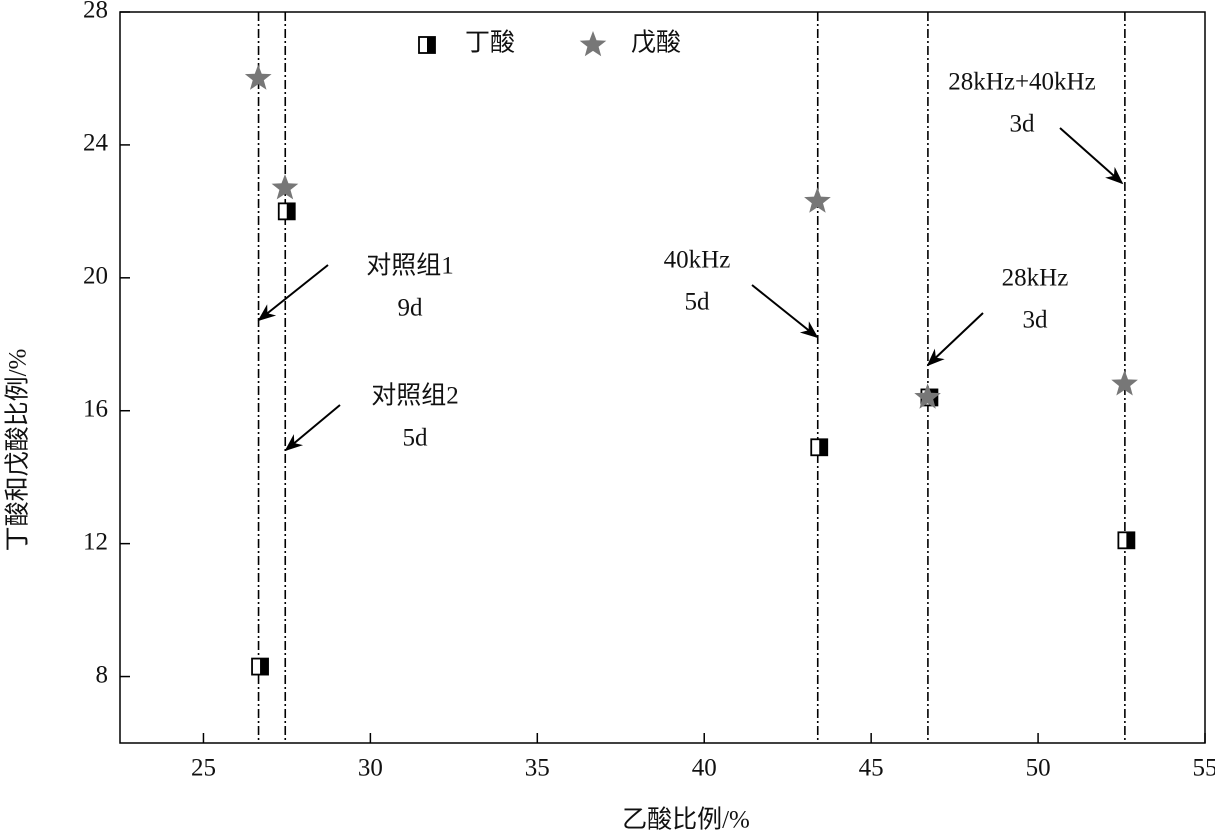 The height and width of the screenshot is (838, 1215). I want to click on y-tick-label: 8, so click(102, 674).